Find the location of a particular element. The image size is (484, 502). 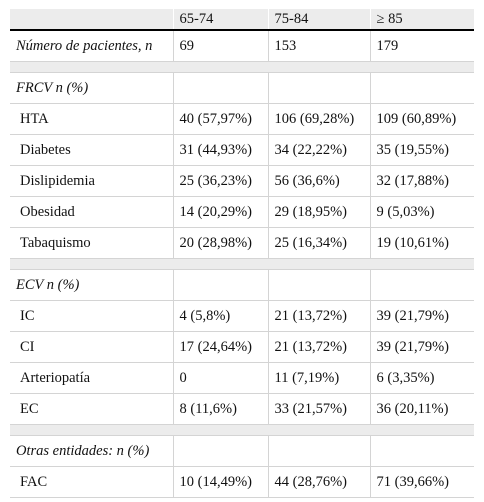

cell-value: 40 (57,97%) is located at coordinates (221, 119).